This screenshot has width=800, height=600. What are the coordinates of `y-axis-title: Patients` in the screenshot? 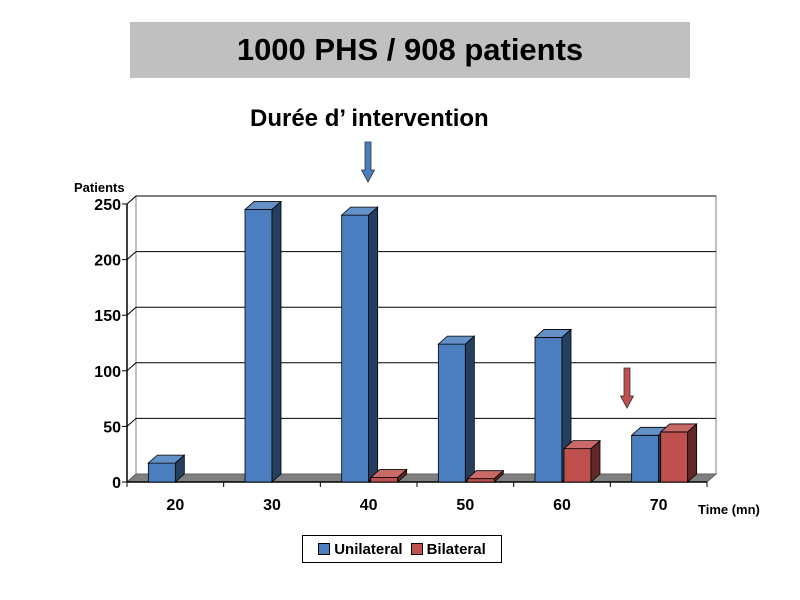 It's located at (99, 187).